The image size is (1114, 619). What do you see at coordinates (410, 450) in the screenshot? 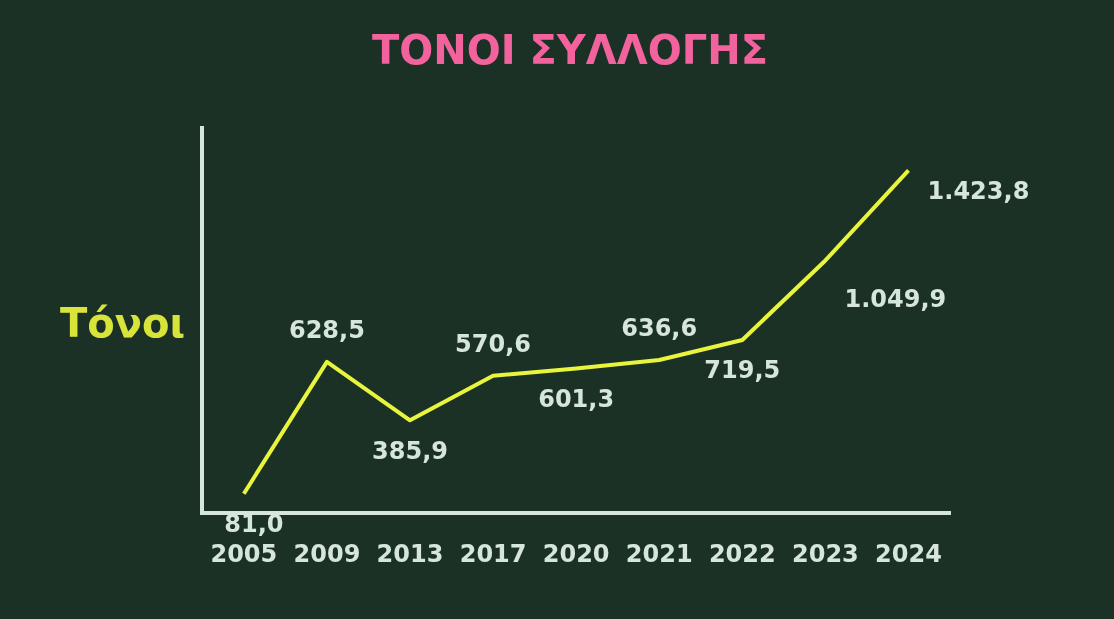
I see `data-label: 385,9` at bounding box center [410, 450].